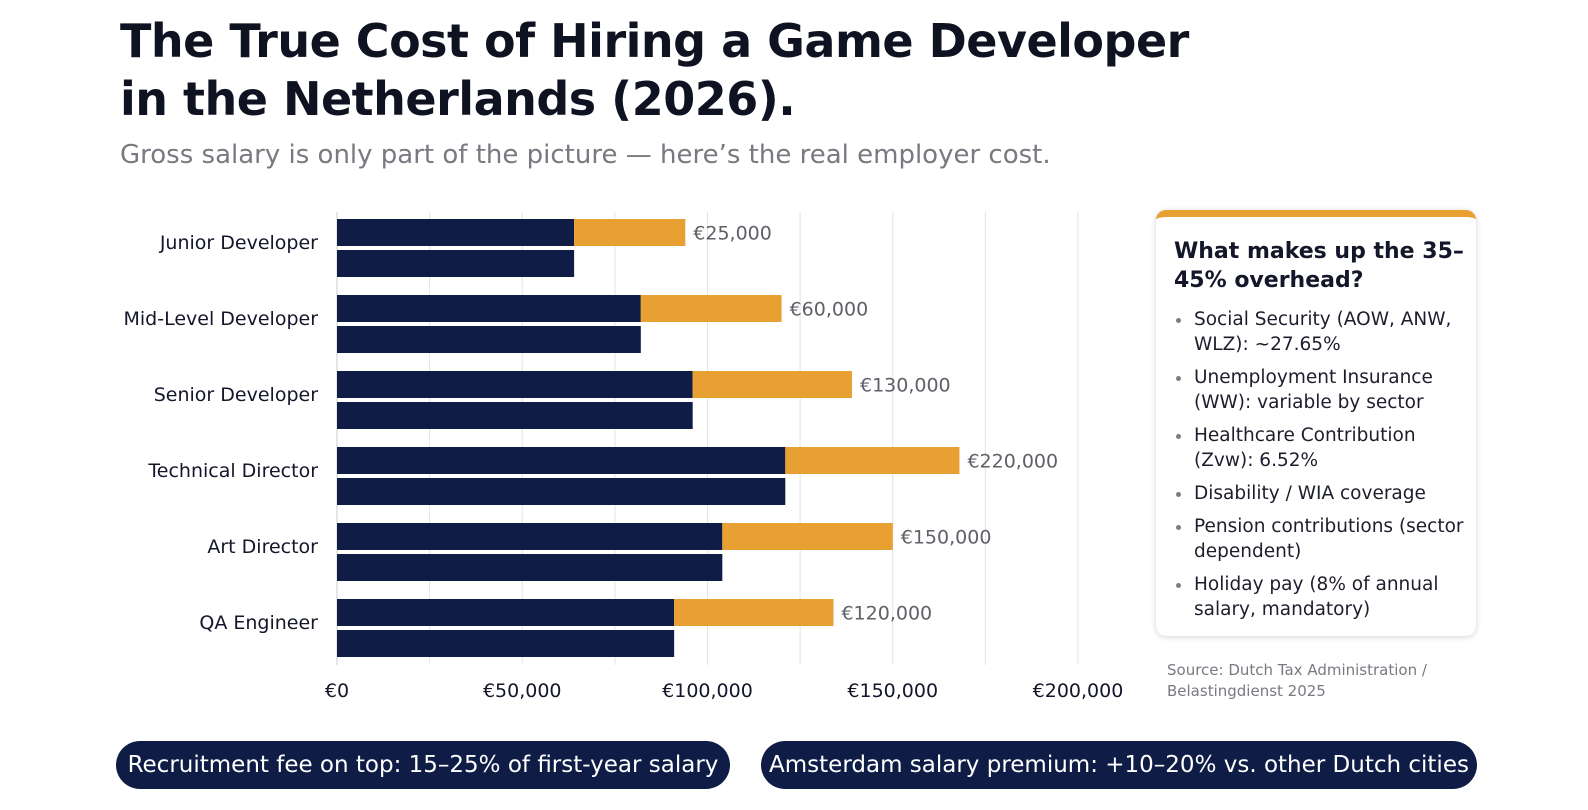 The width and height of the screenshot is (1588, 810). What do you see at coordinates (654, 41) in the screenshot?
I see `title-line-1: The True Cost of Hiring a Game Developer` at bounding box center [654, 41].